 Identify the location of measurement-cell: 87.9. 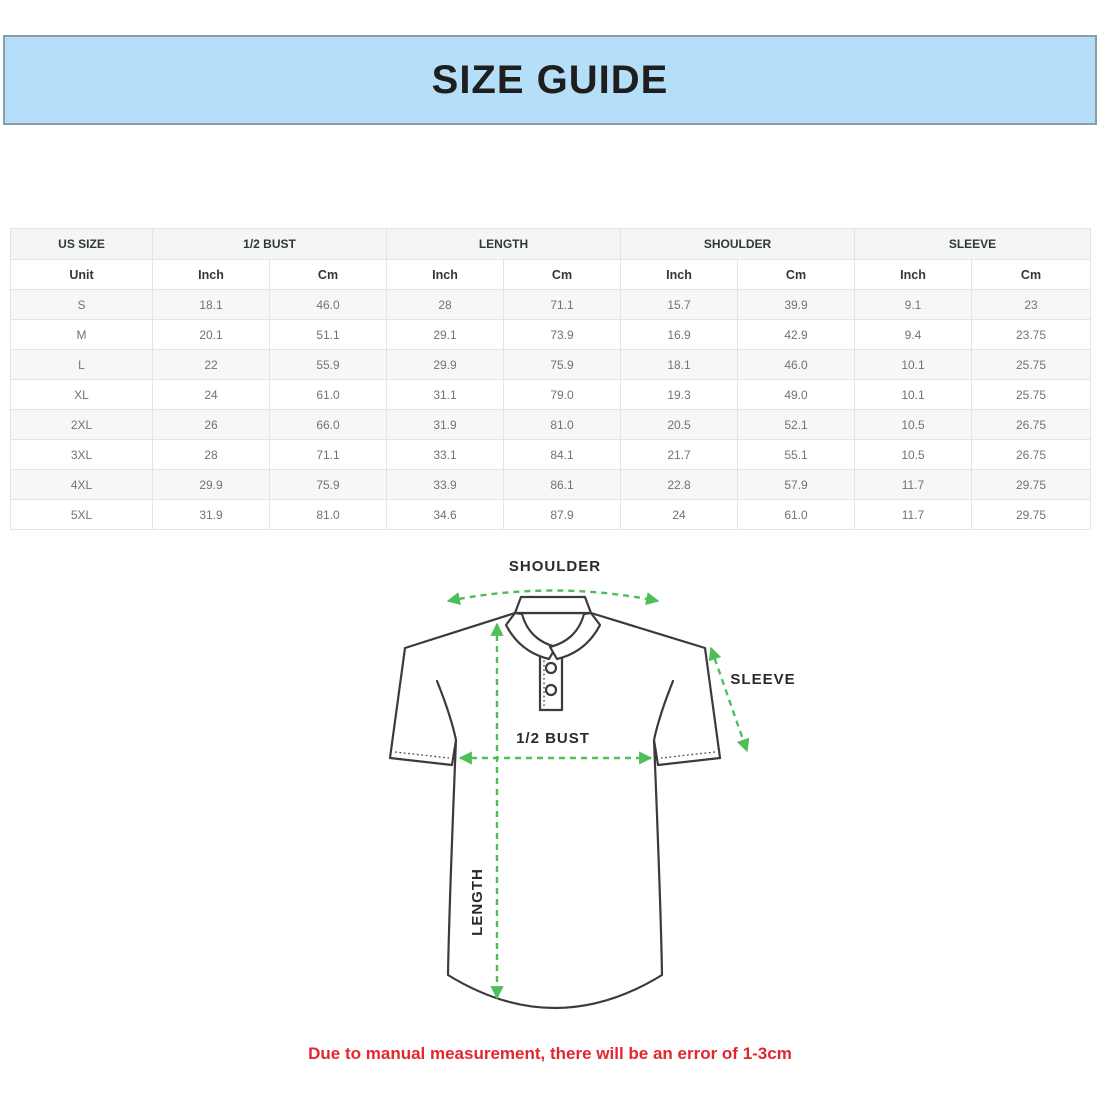
(562, 514).